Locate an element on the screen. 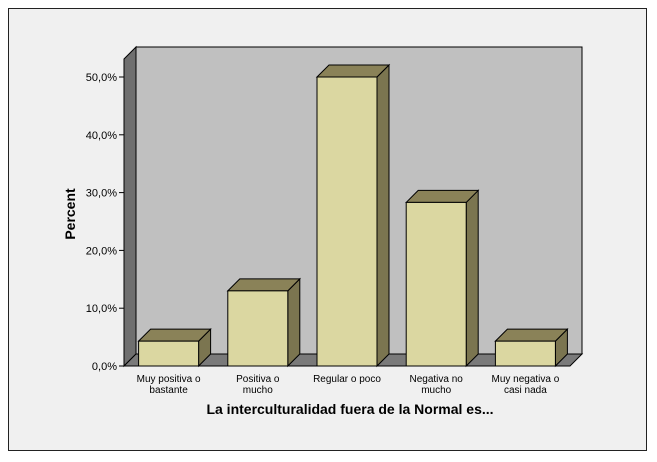 This screenshot has height=462, width=657. x-tick-label-line: casi nada is located at coordinates (525, 390).